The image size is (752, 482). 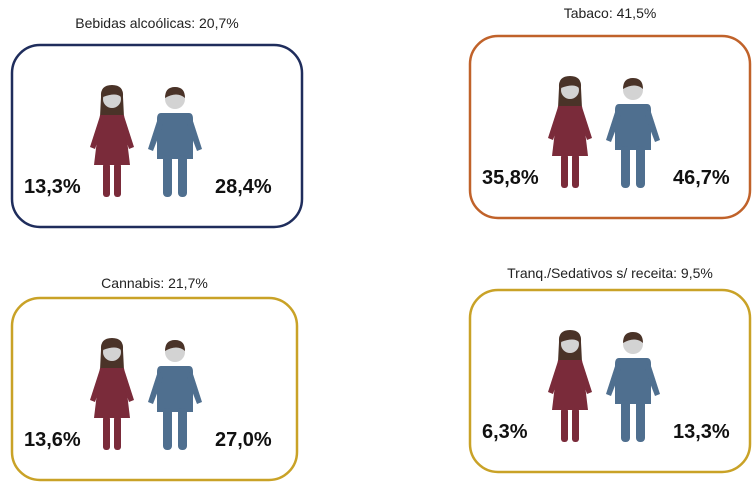 What do you see at coordinates (701, 432) in the screenshot?
I see `male-value: 13,3%` at bounding box center [701, 432].